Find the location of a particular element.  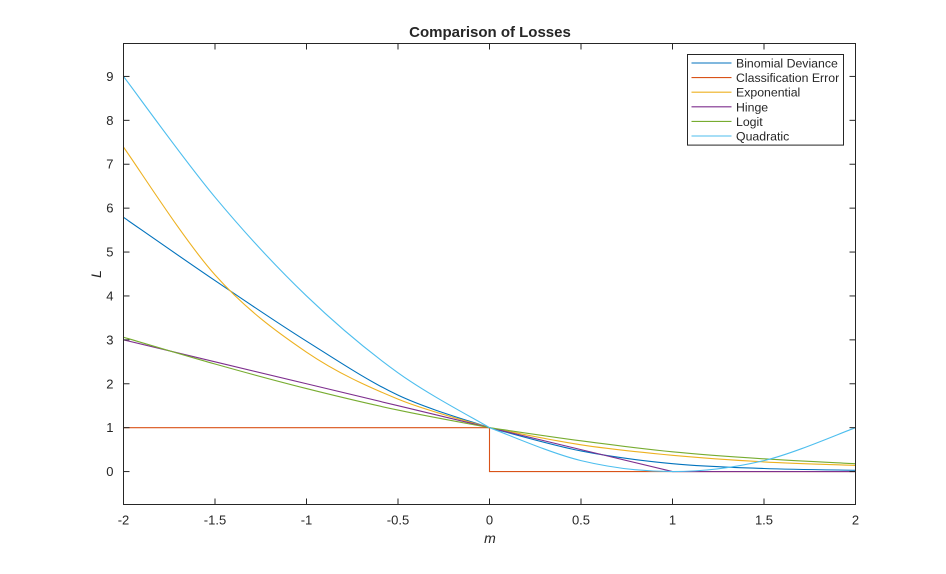

y-tick-label: 6 is located at coordinates (109, 208).